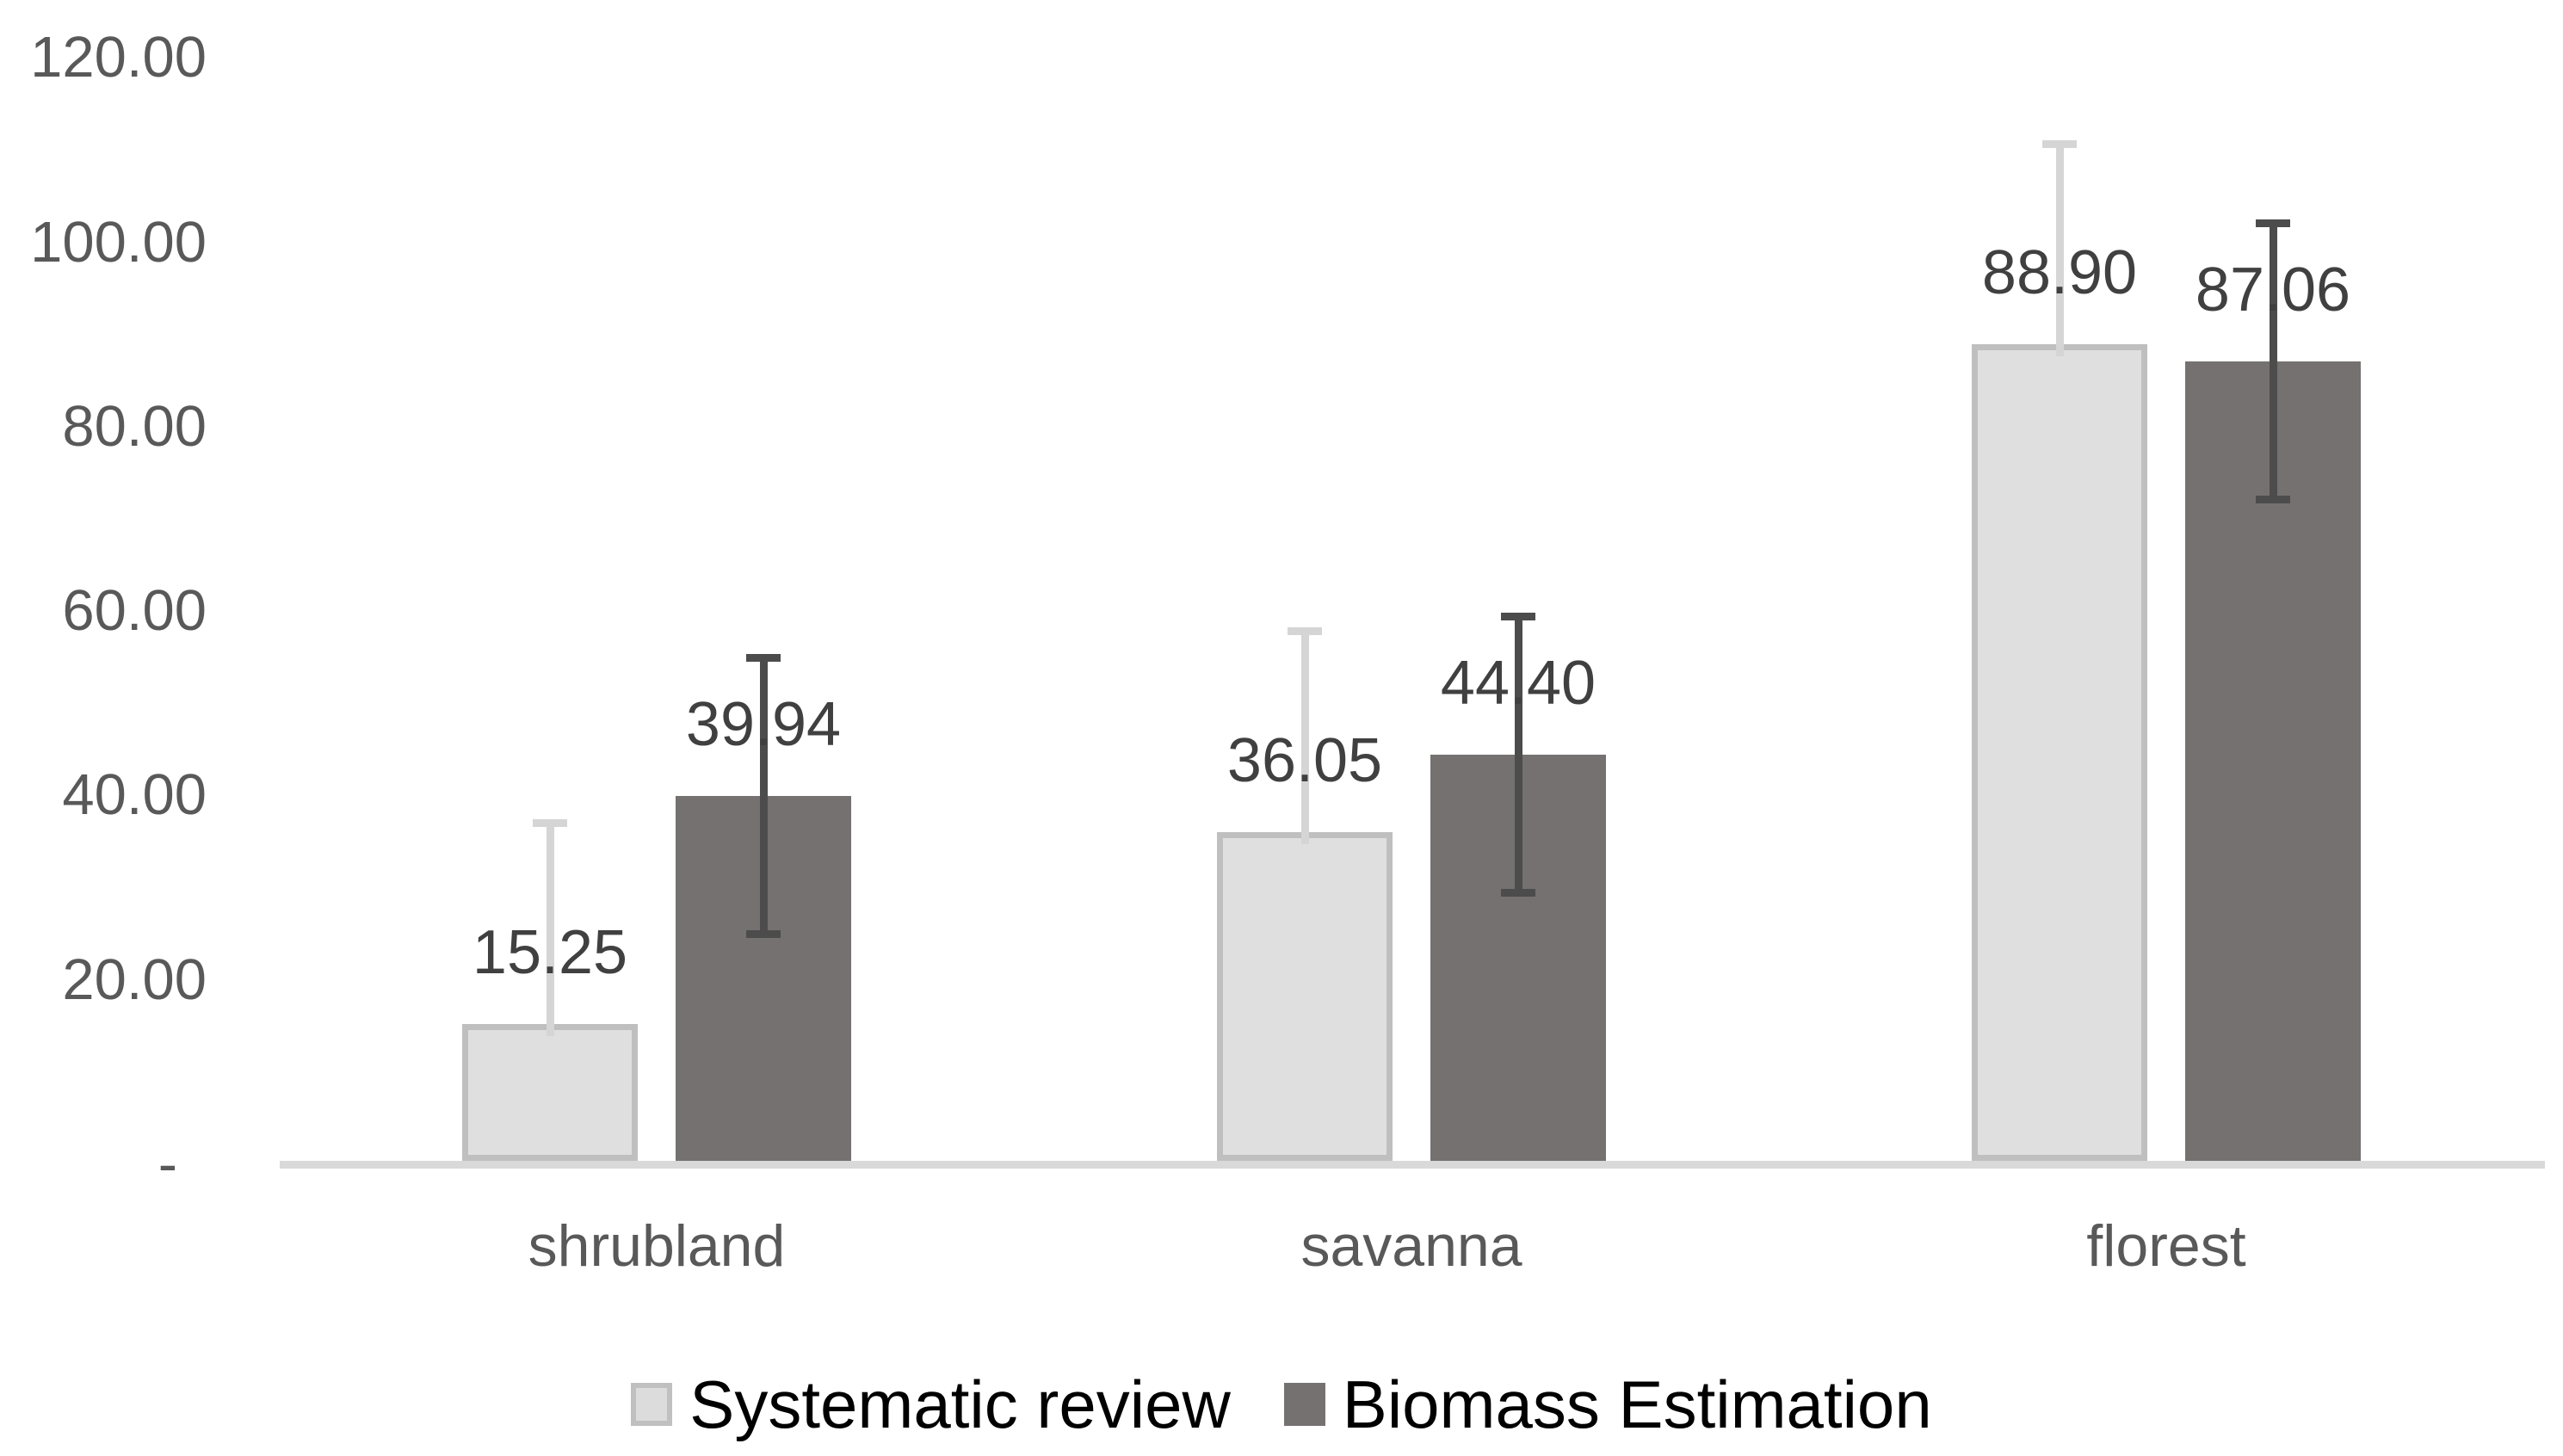 This screenshot has height=1456, width=2563. I want to click on legend: Systematic review Biomass Estimation, so click(1281, 1404).